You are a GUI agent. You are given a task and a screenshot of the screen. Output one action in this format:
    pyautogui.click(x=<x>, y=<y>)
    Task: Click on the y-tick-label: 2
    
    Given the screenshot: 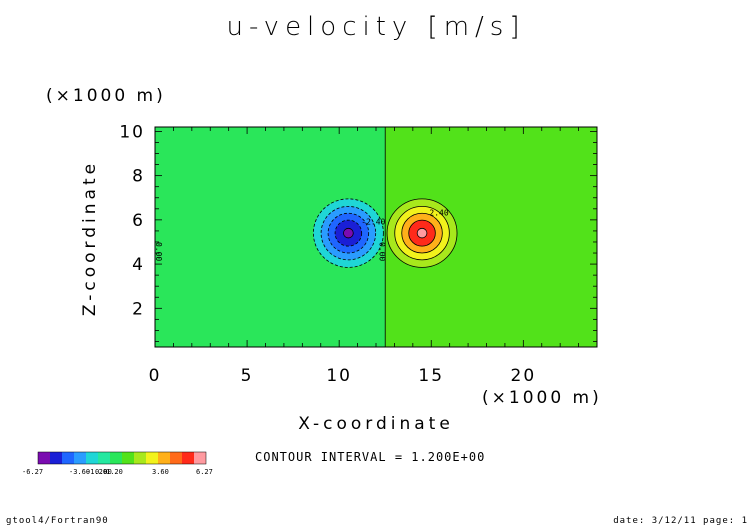 What is the action you would take?
    pyautogui.click(x=138, y=309)
    